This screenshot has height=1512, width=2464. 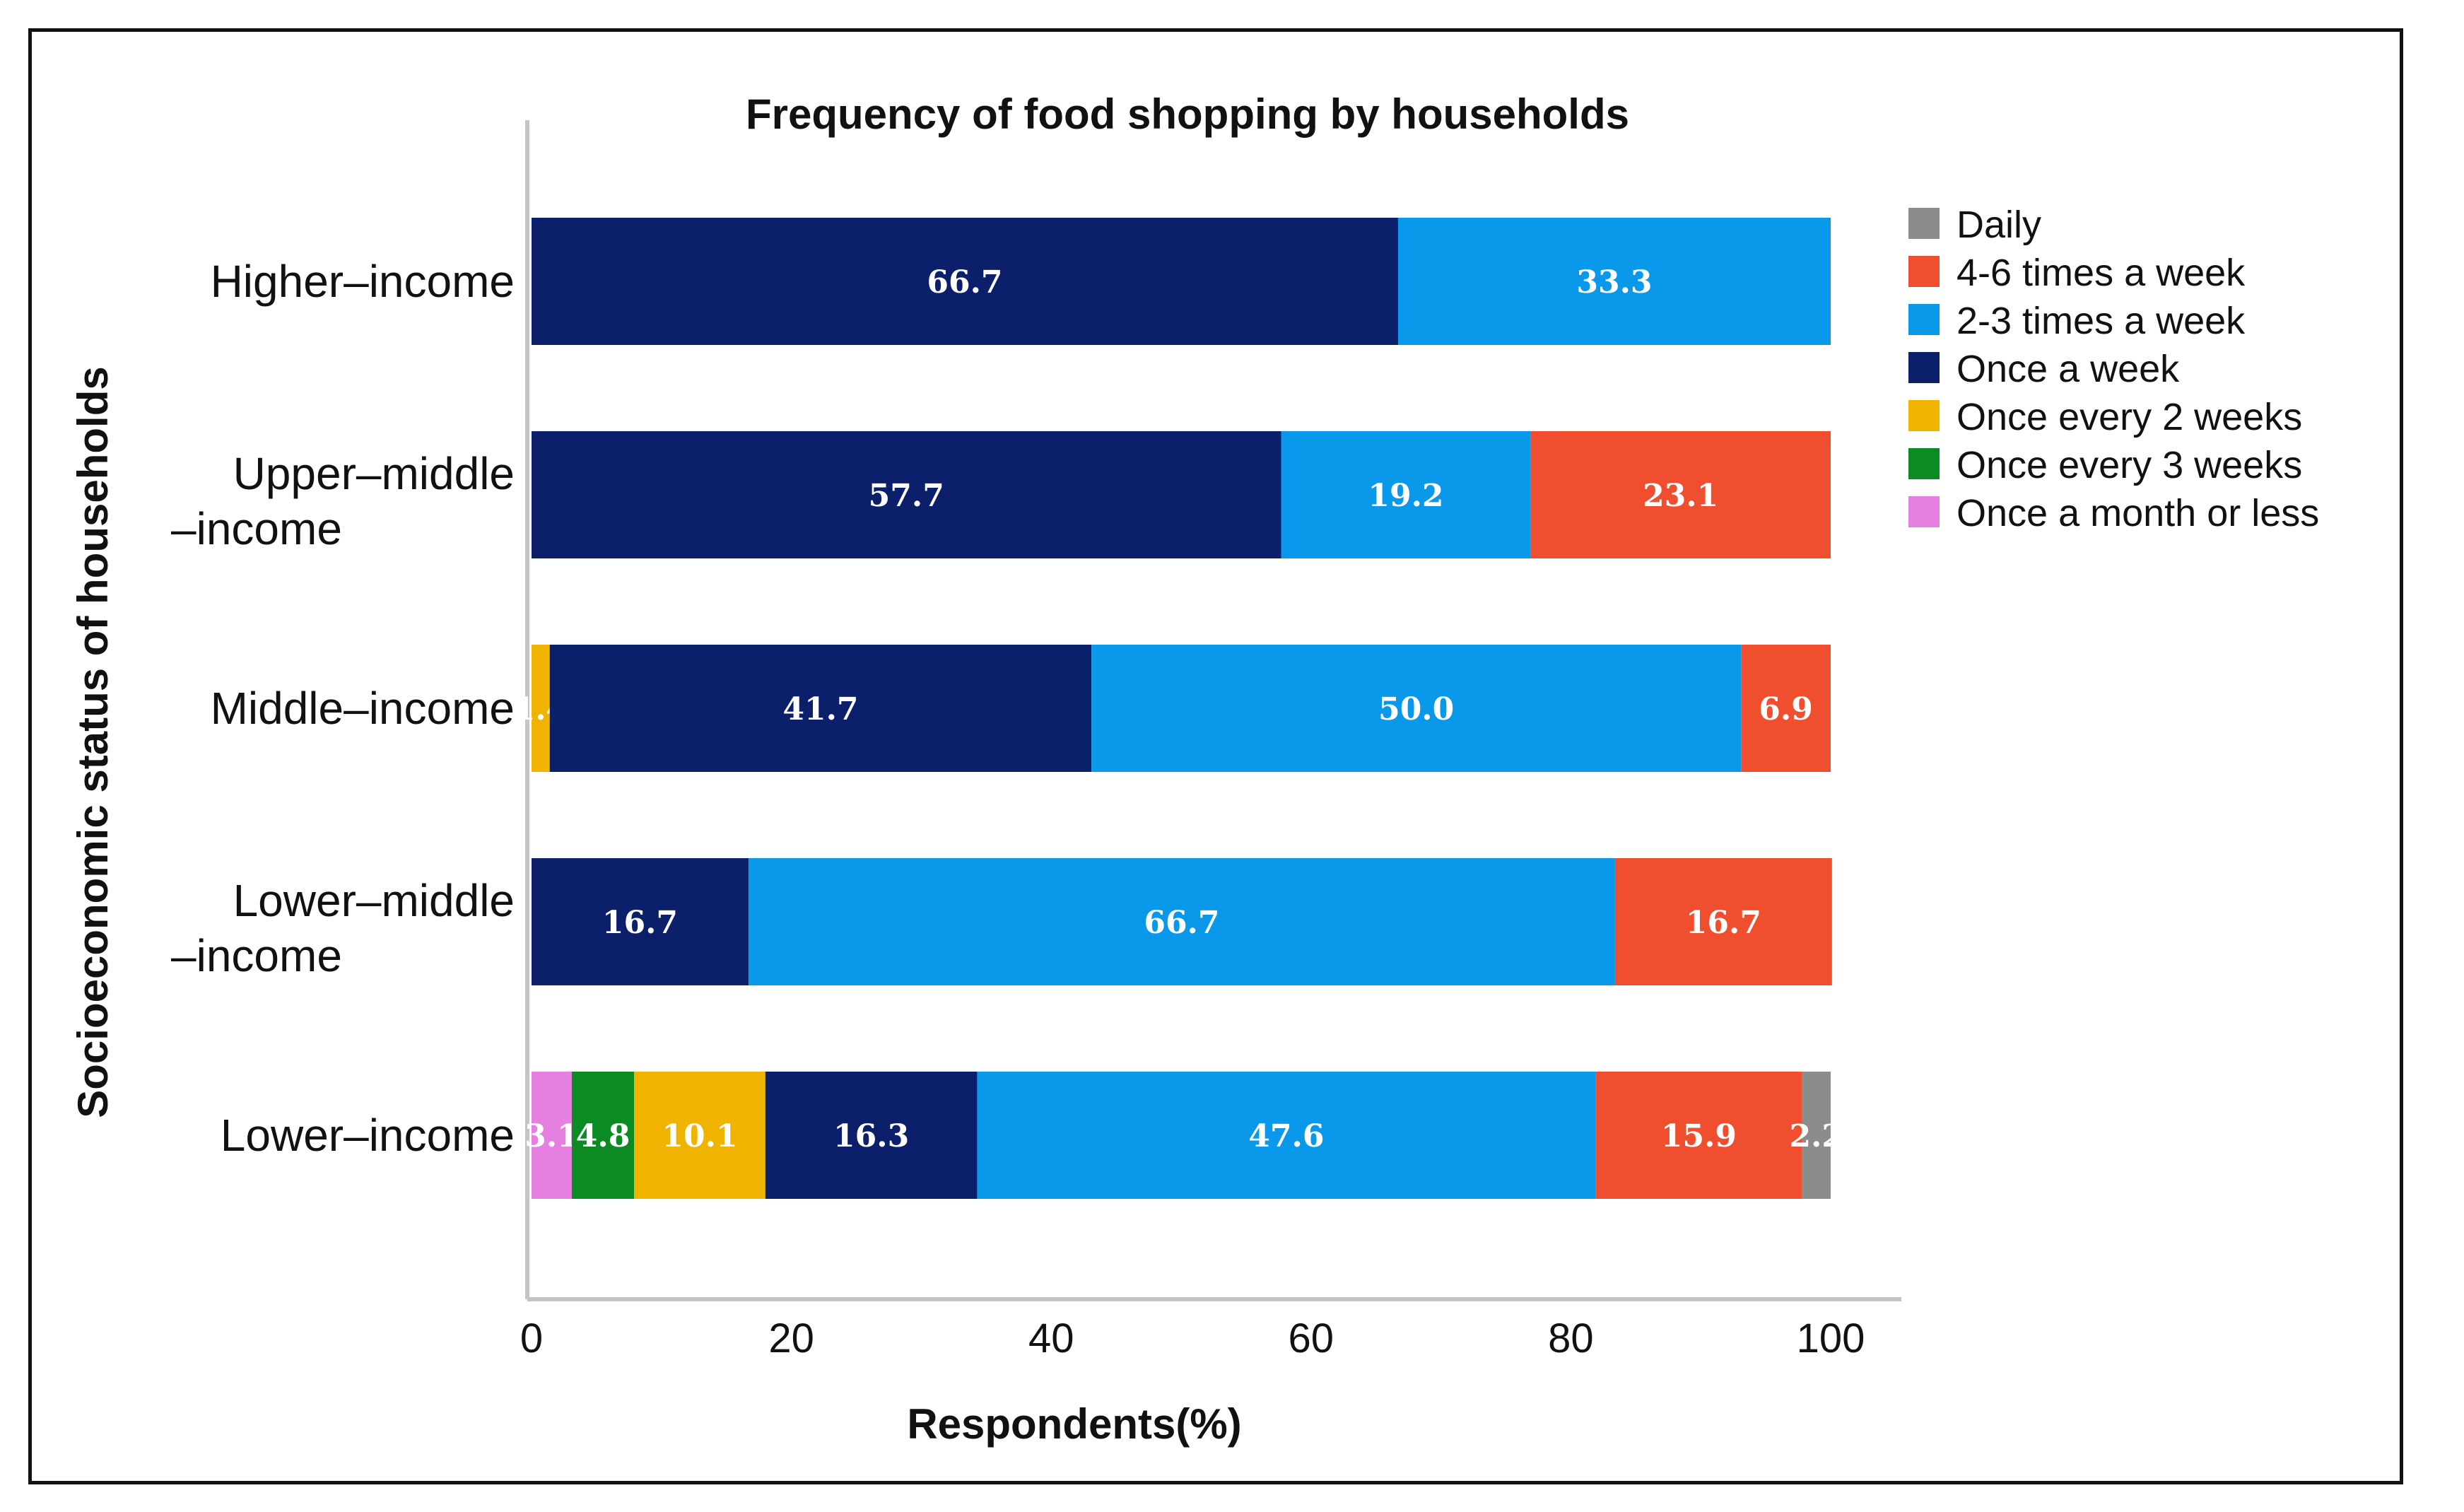 What do you see at coordinates (2101, 321) in the screenshot?
I see `legend-entry-2-3-times-a-week: 2-3 times a week` at bounding box center [2101, 321].